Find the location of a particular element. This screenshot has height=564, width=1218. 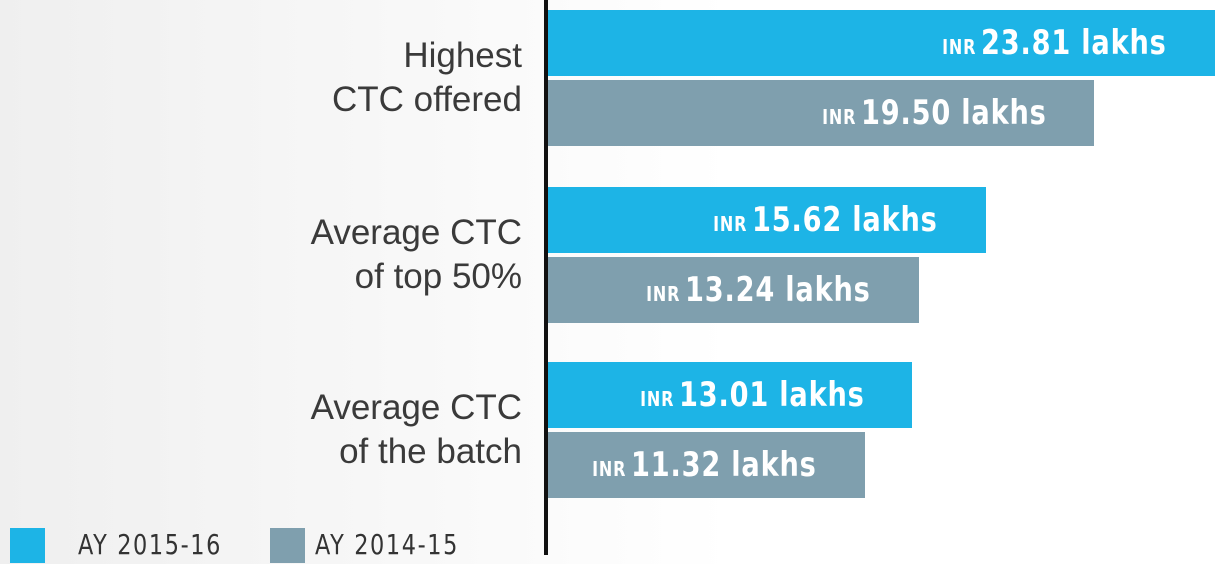

bar: INR 11.32 lakhs is located at coordinates (707, 465).